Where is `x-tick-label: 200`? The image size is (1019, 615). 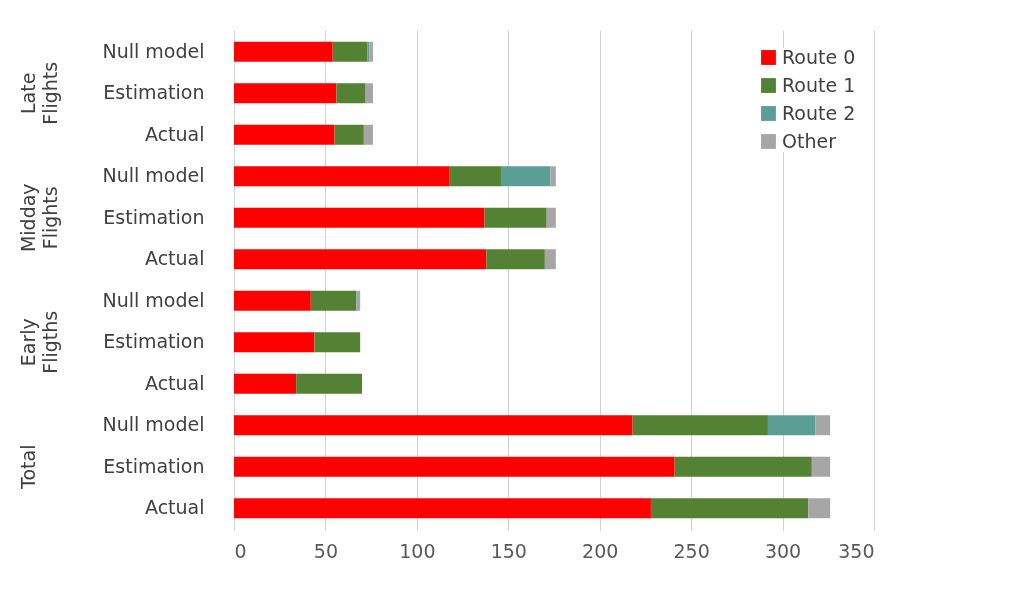 x-tick-label: 200 is located at coordinates (600, 550).